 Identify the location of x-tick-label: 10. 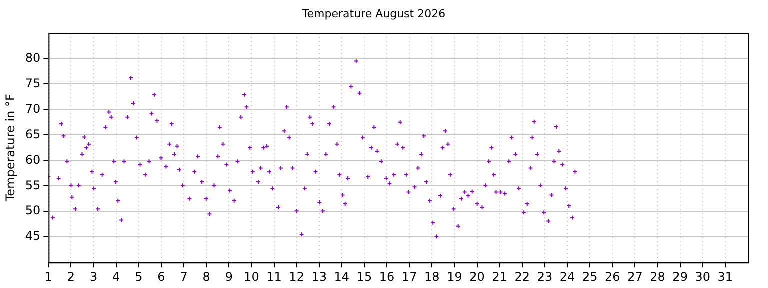
(252, 277).